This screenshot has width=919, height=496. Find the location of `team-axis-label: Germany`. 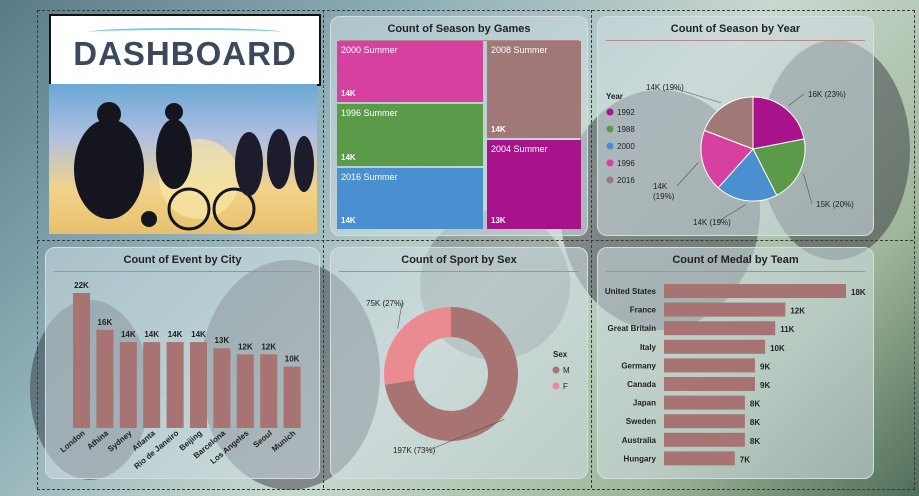

team-axis-label: Germany is located at coordinates (638, 365).